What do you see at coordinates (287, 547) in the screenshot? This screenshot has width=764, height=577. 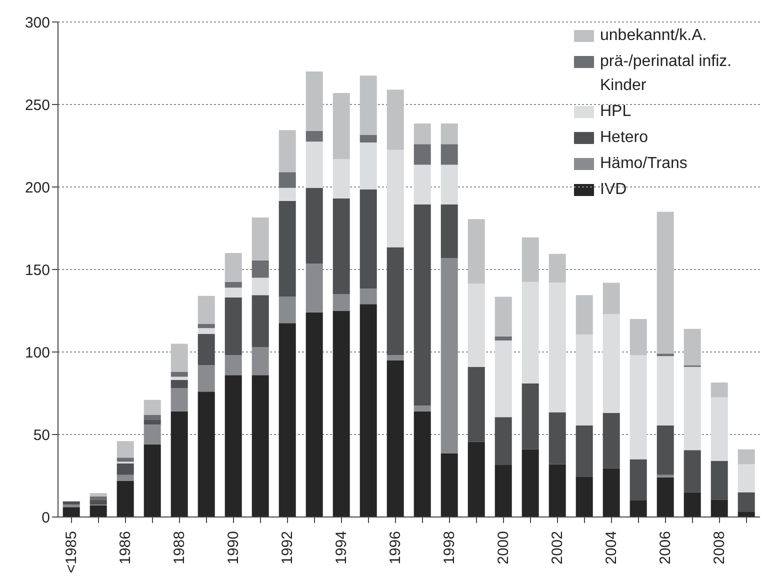 I see `x-tick-label: 1992` at bounding box center [287, 547].